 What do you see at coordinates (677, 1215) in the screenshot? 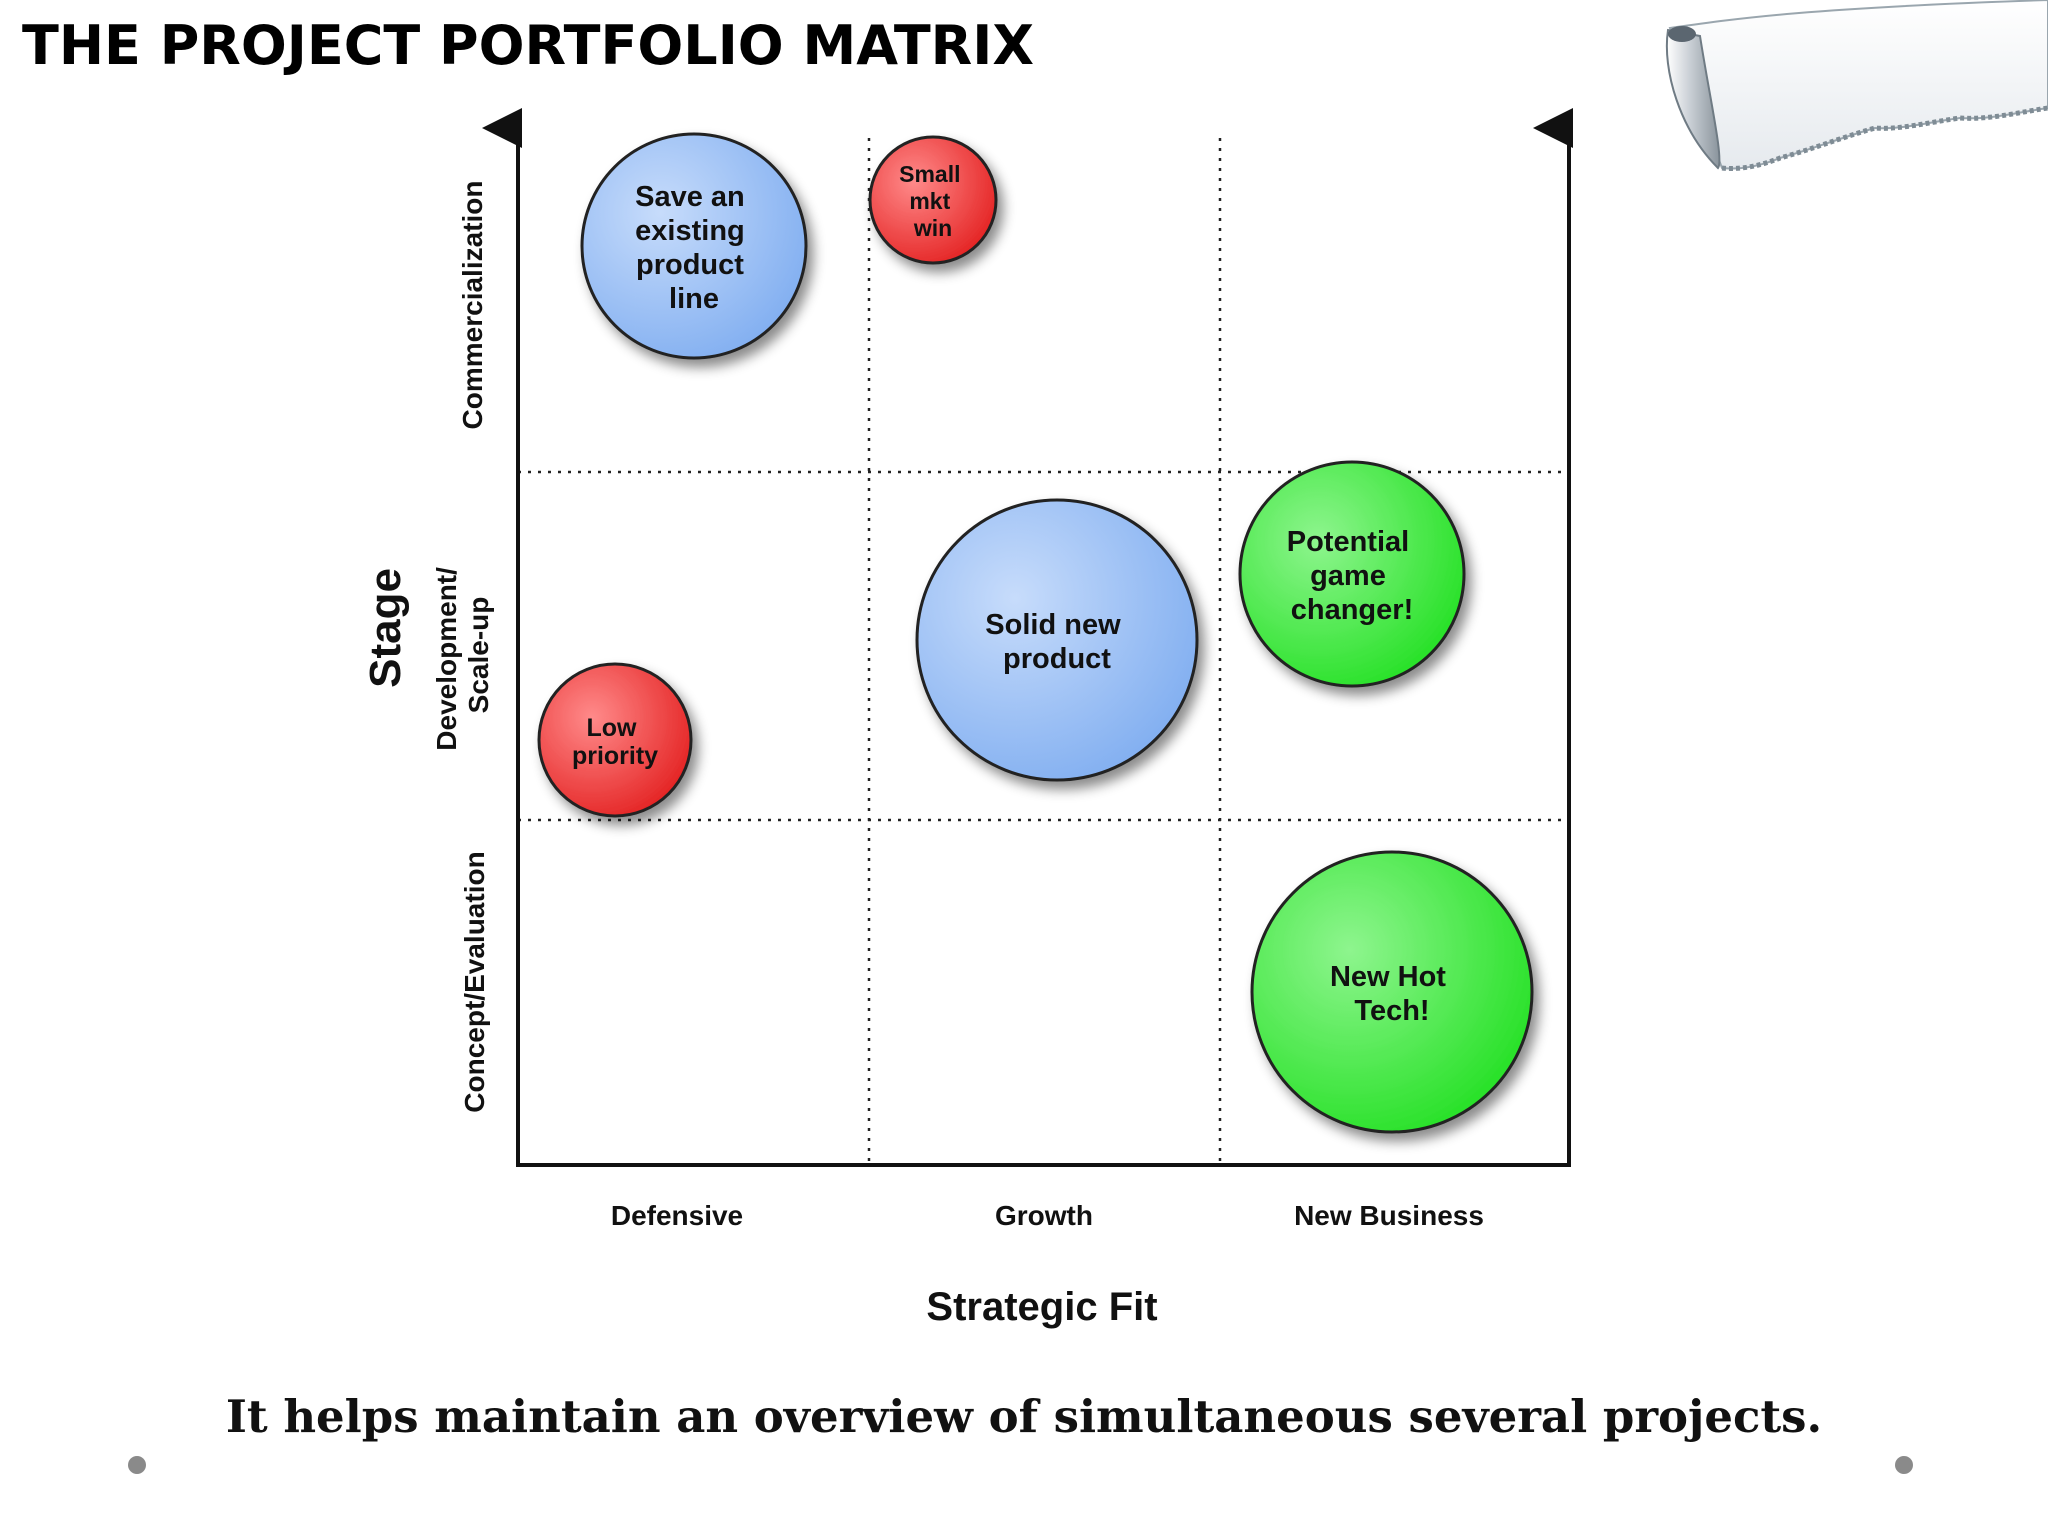
I see `x-category-defensive: Defensive` at bounding box center [677, 1215].